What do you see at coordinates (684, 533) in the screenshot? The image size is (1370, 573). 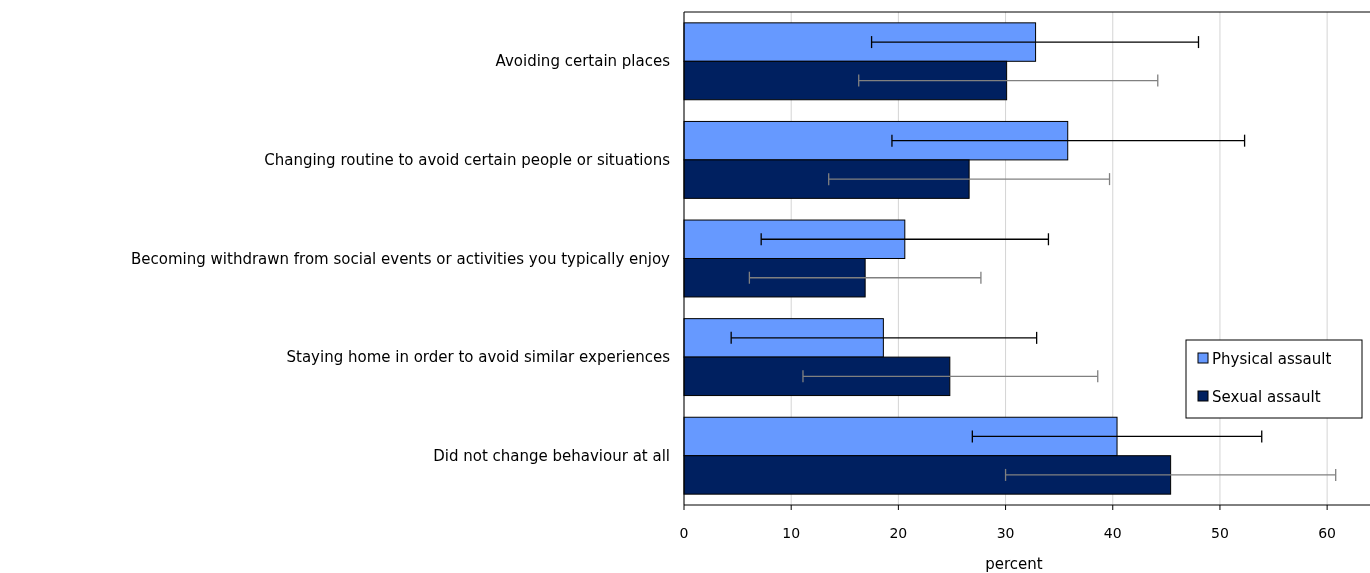 I see `x-tick-label: 0` at bounding box center [684, 533].